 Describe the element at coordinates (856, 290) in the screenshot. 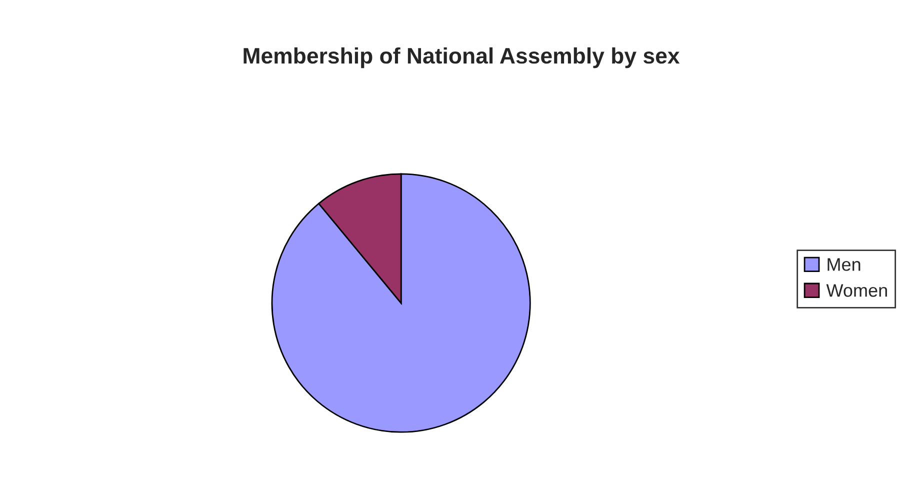

I see `legend-label: Women` at that location.